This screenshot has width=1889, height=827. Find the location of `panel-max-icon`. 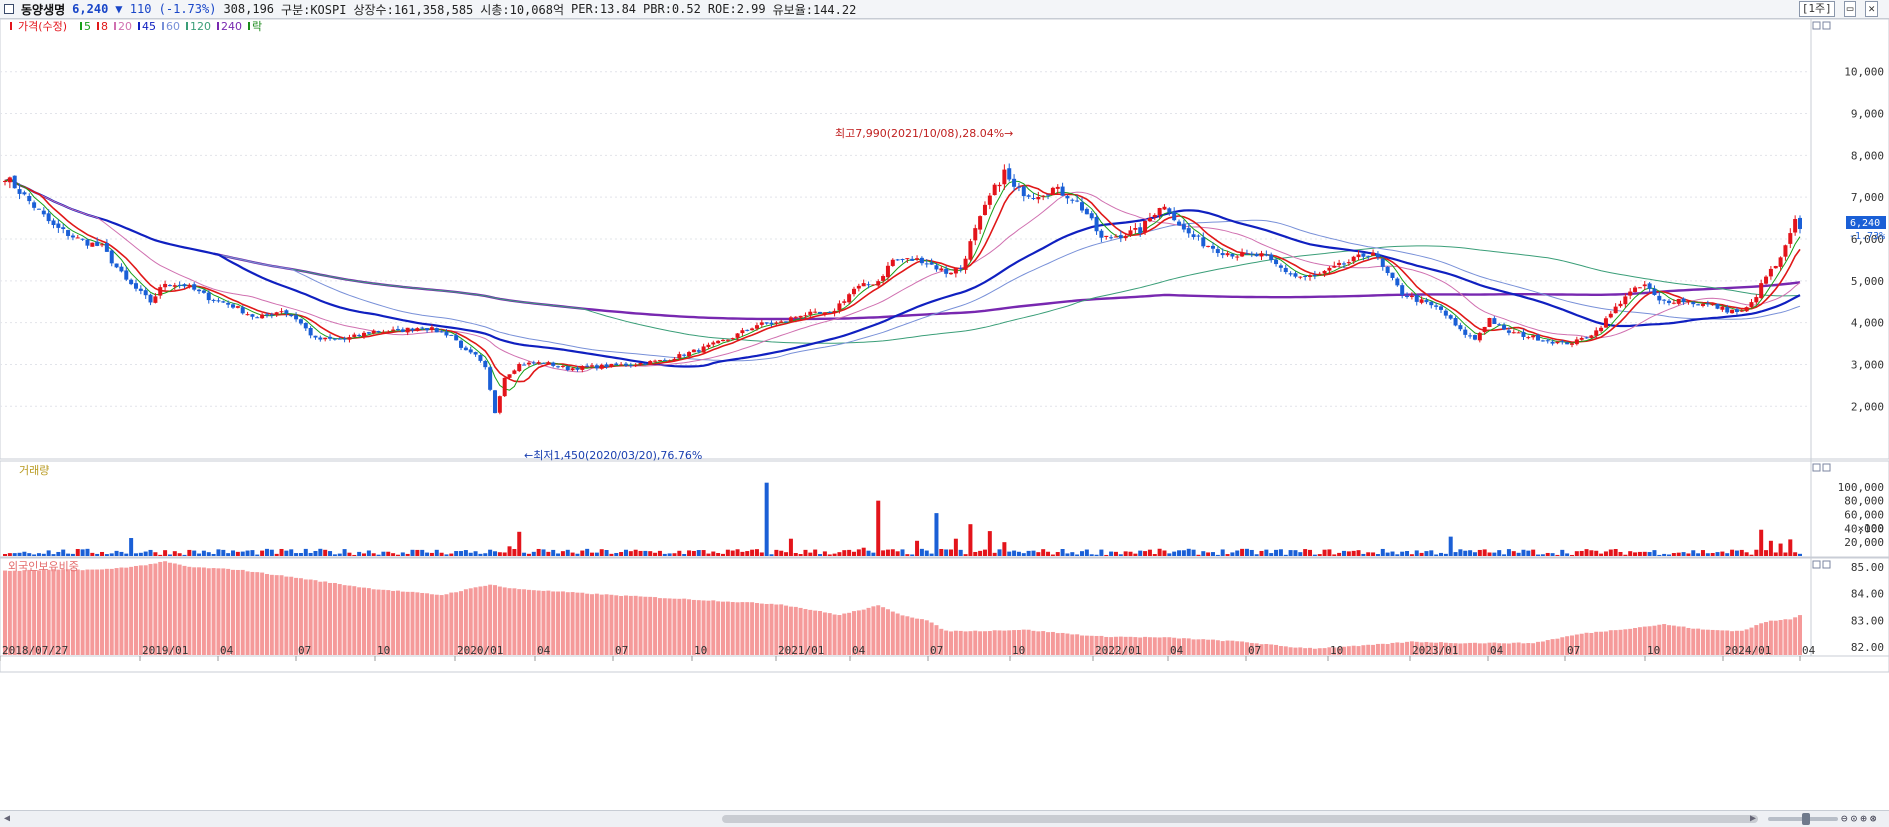

panel-max-icon is located at coordinates (1816, 467).